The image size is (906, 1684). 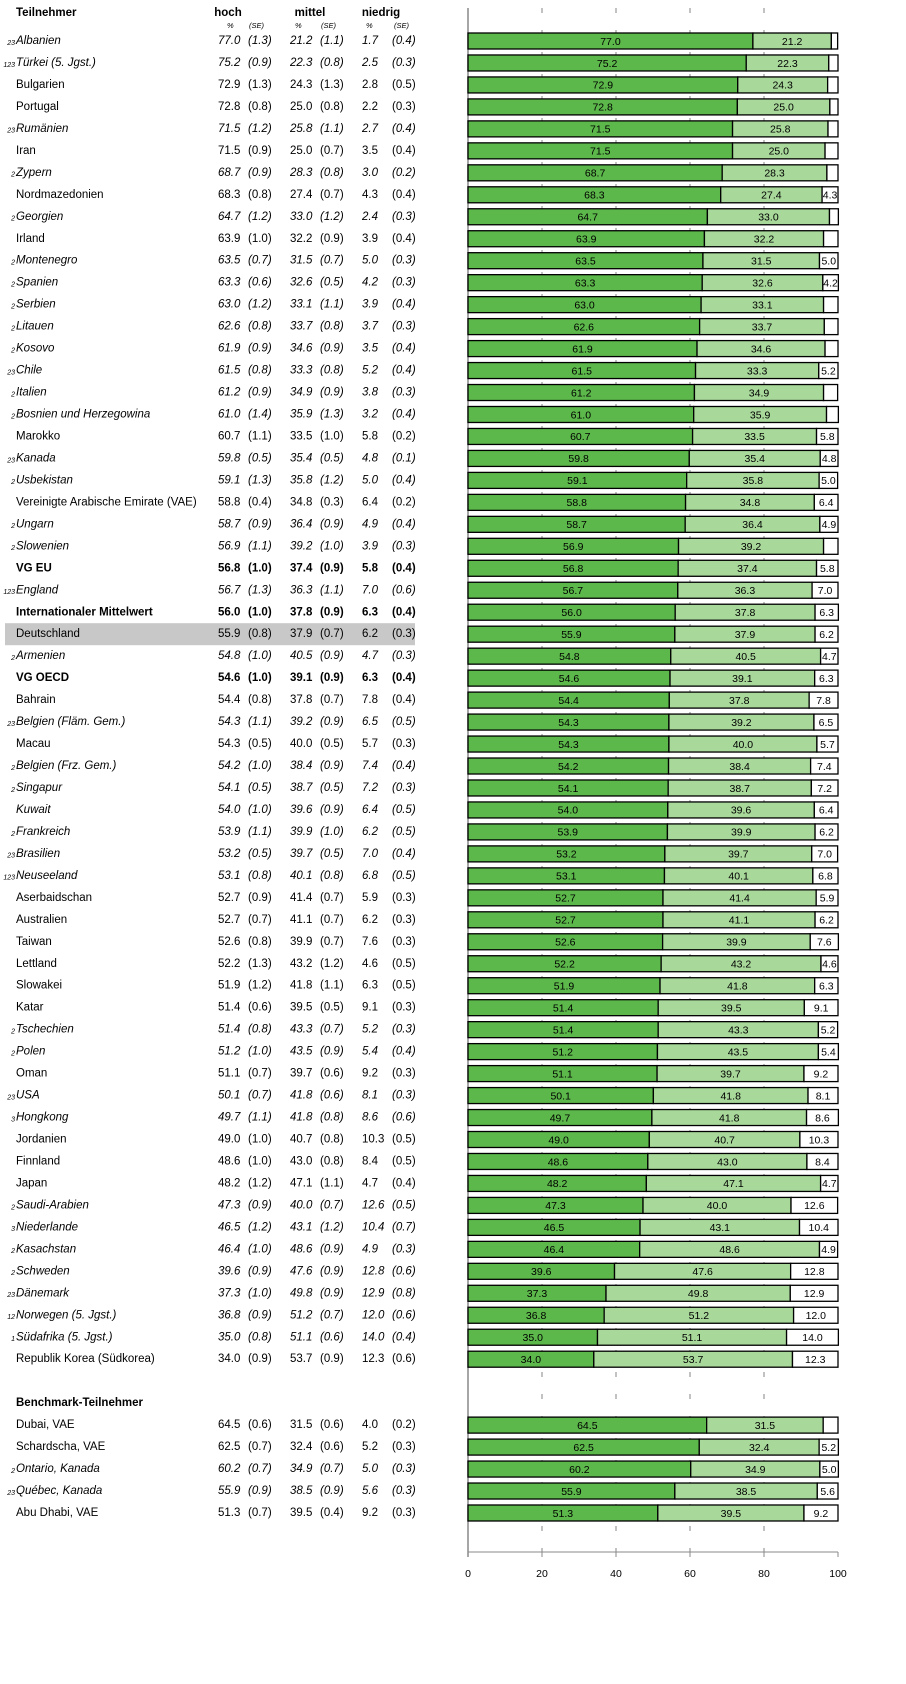 What do you see at coordinates (702, 1272) in the screenshot?
I see `bar-label: 47.6` at bounding box center [702, 1272].